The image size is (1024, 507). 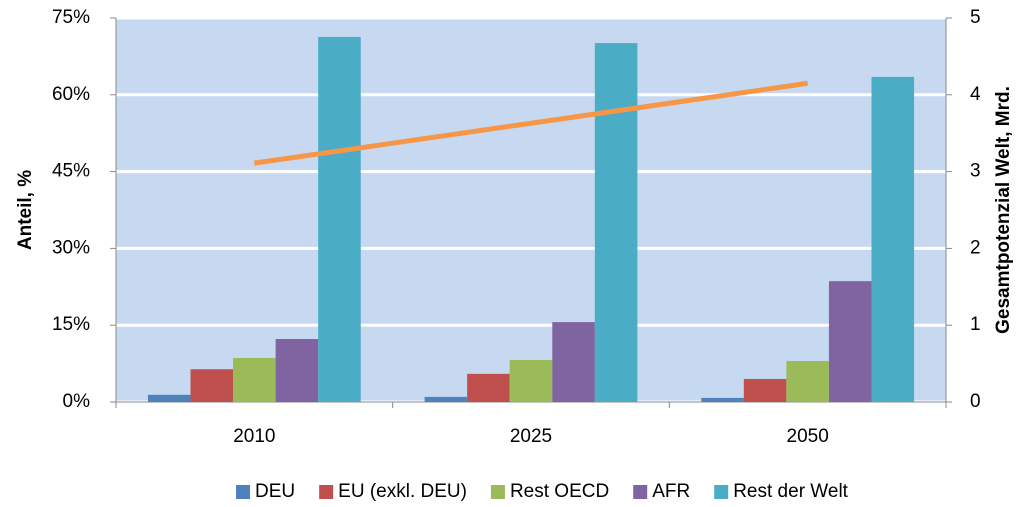 What do you see at coordinates (531, 436) in the screenshot?
I see `x-tick-label: 2025` at bounding box center [531, 436].